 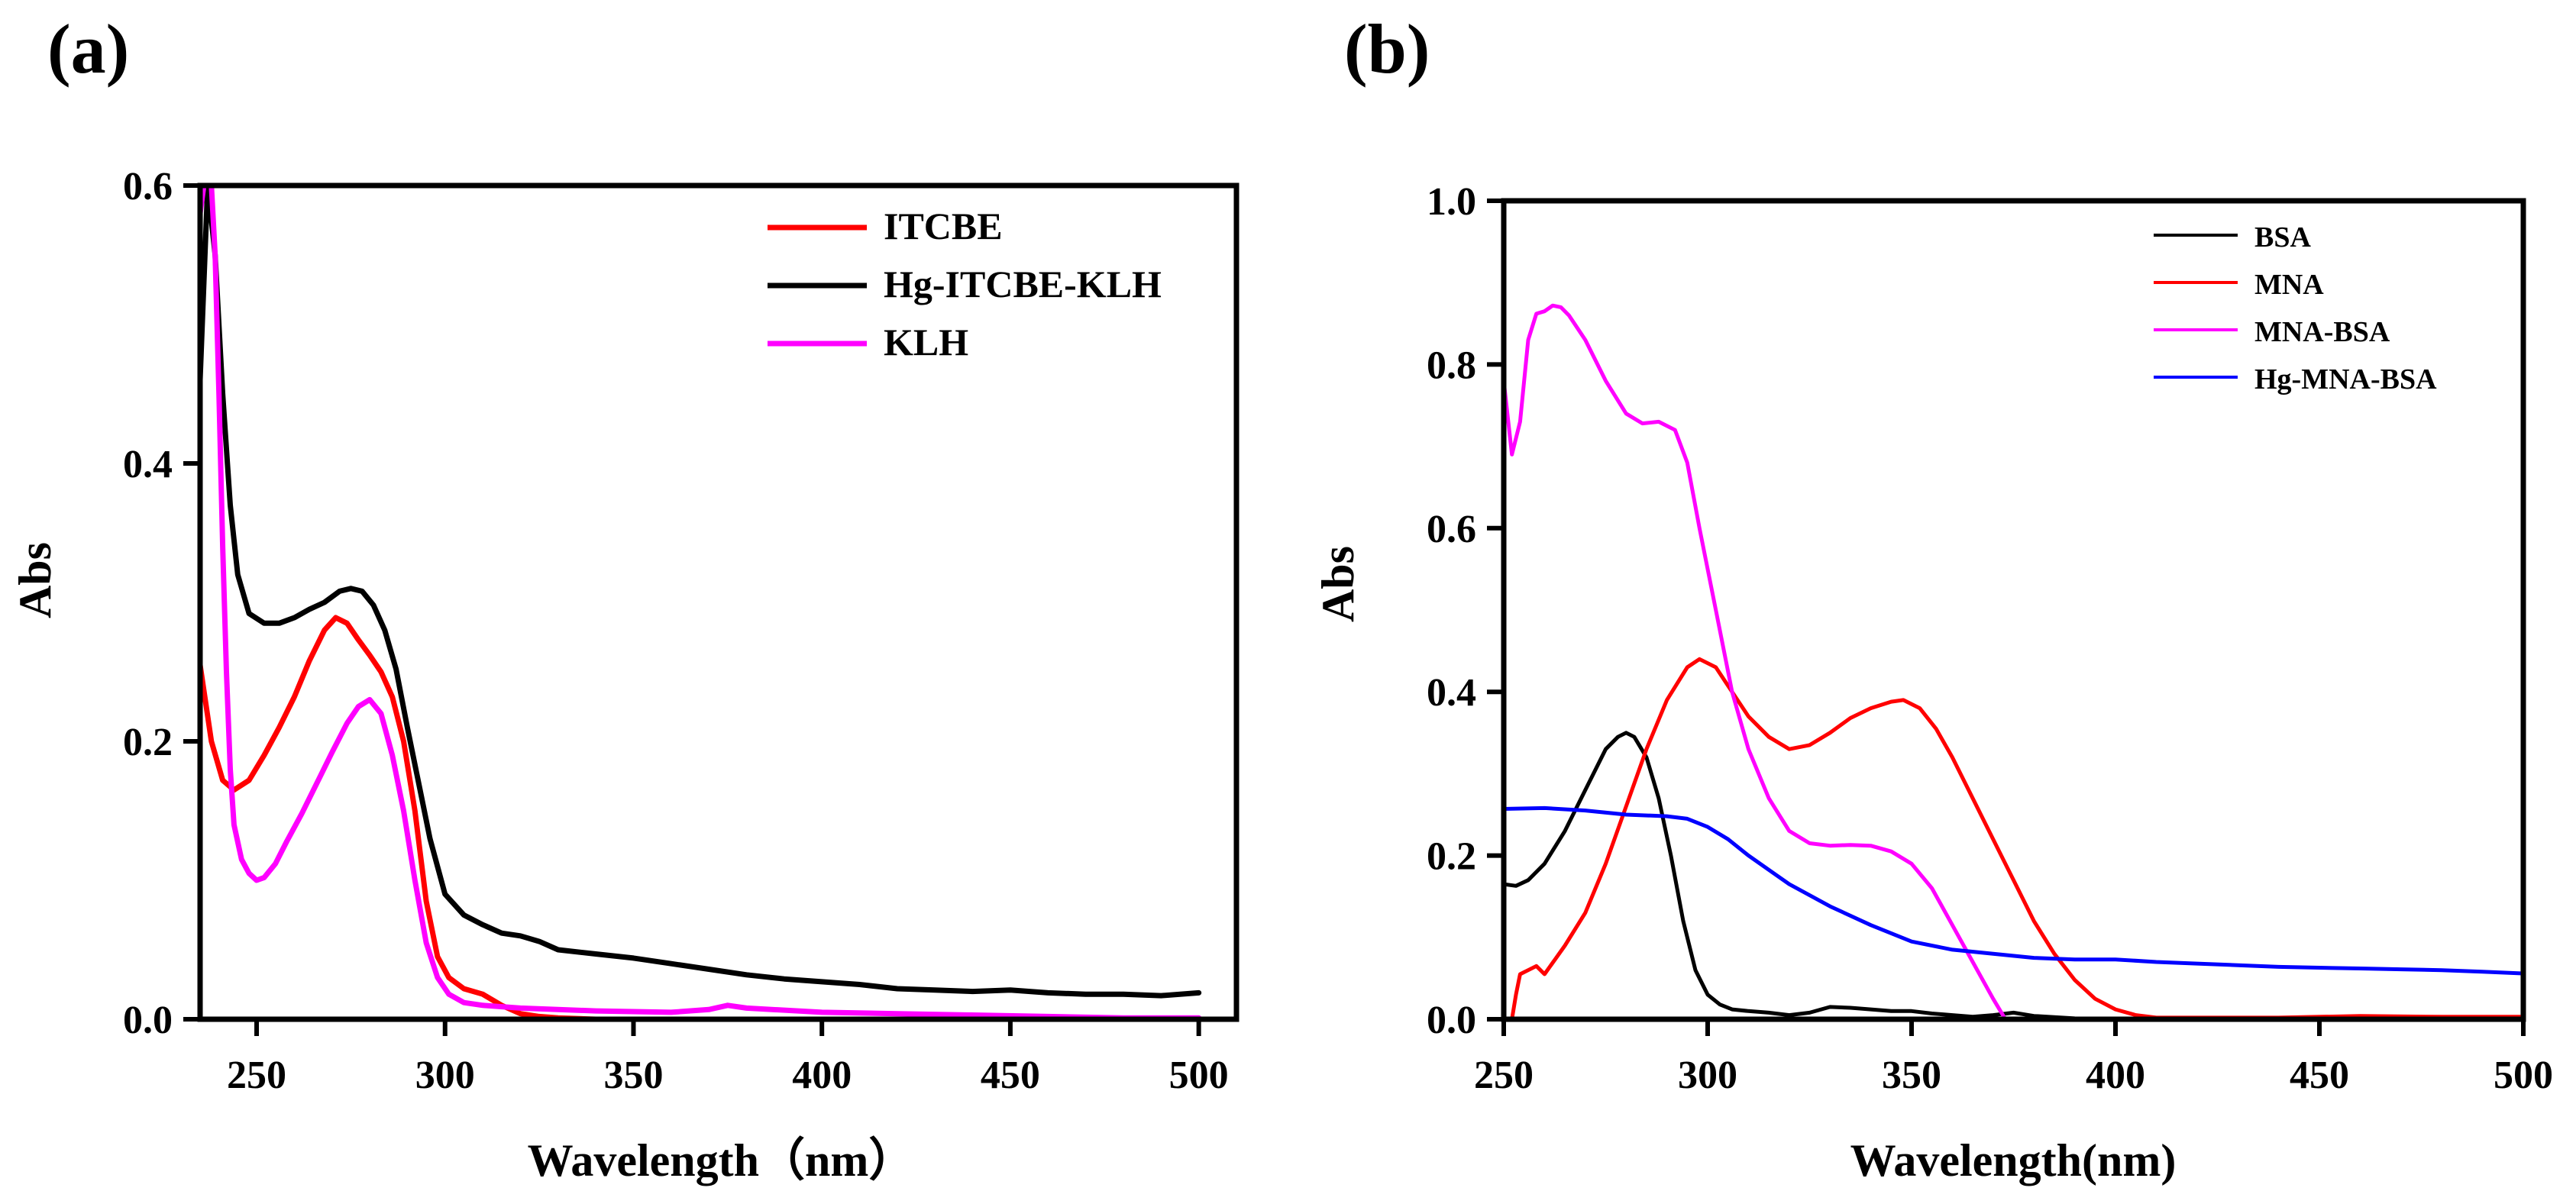 What do you see at coordinates (2345, 379) in the screenshot?
I see `legend-label-hg-mna-bsa: Hg-MNA-BSA` at bounding box center [2345, 379].